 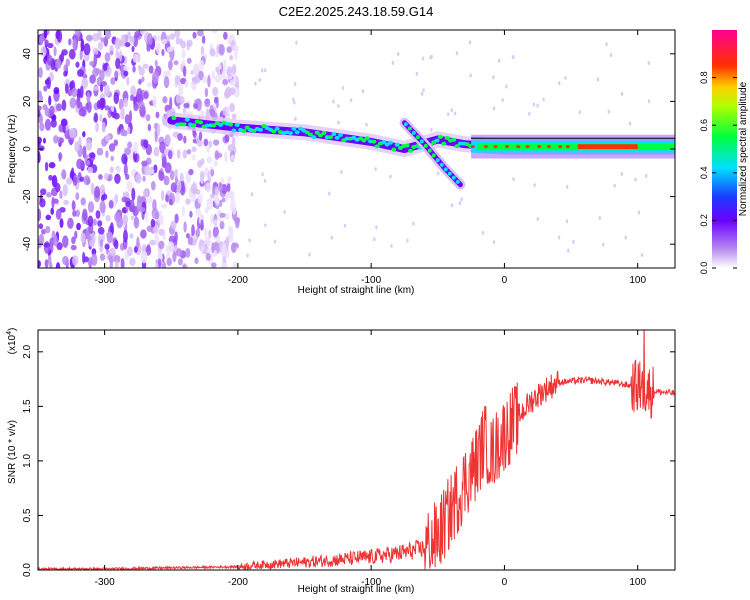 I want to click on x-tick-label: -300, so click(x=105, y=280).